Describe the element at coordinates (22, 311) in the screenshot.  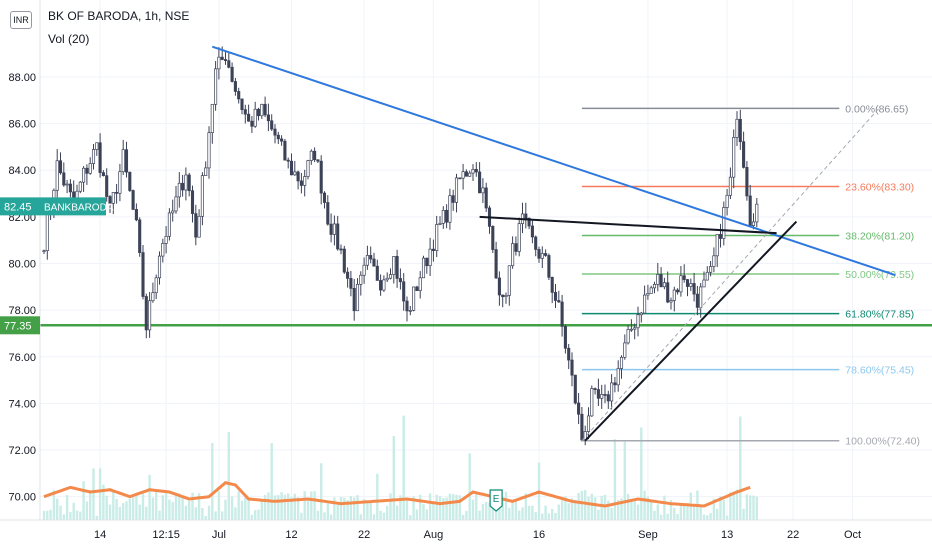
I see `price-tick-label: 78.00` at that location.